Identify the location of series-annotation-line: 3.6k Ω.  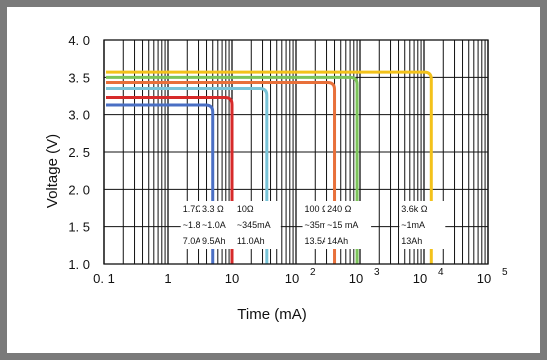
(414, 209).